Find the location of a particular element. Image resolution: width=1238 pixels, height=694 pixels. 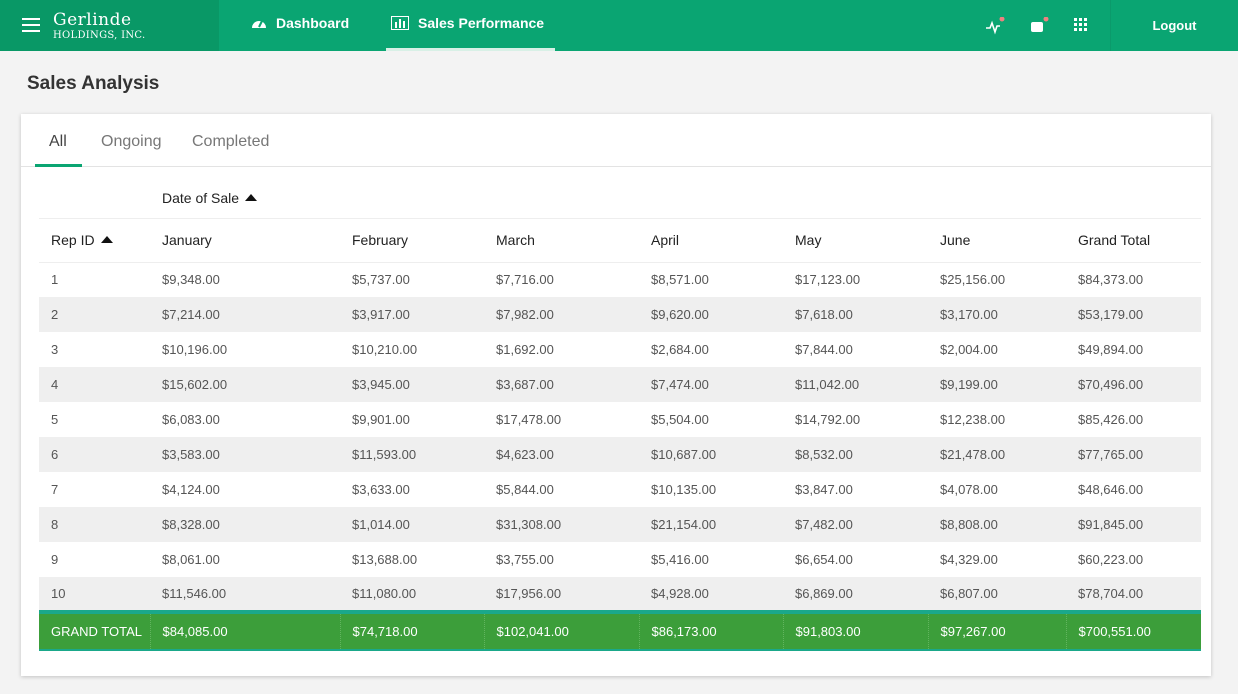

total-cell: $97,267.00 is located at coordinates (996, 630).